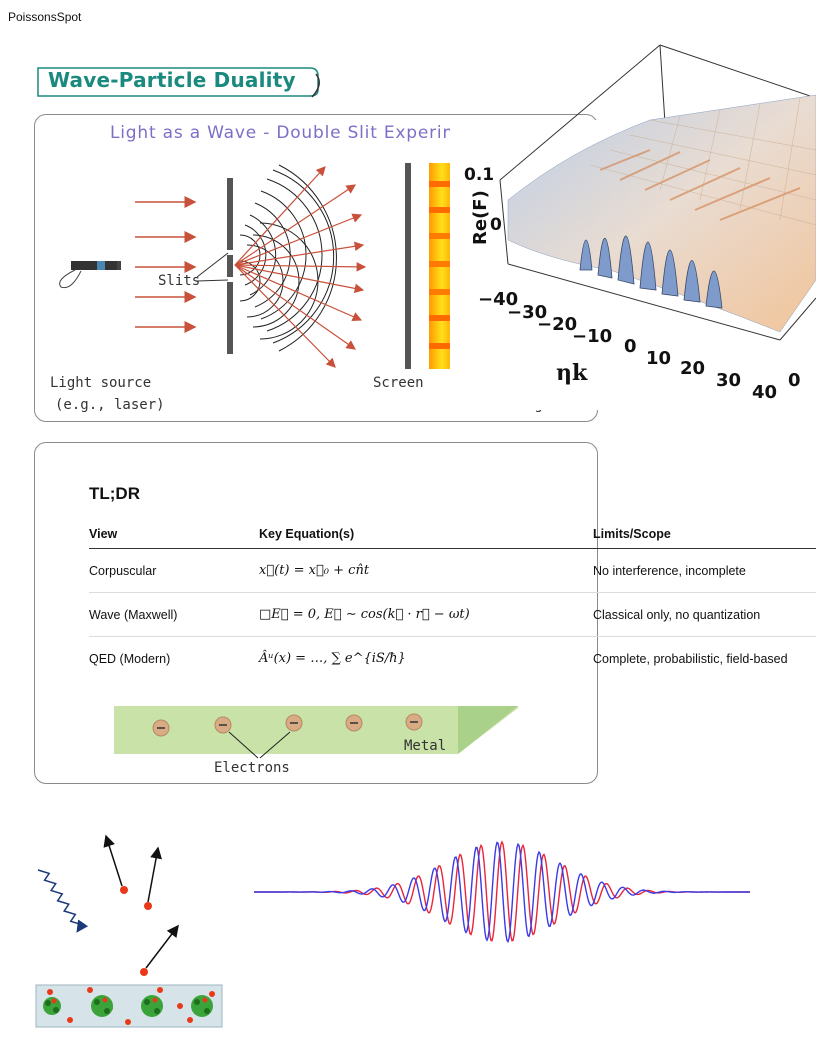  I want to click on metal-slab, so click(316, 730).